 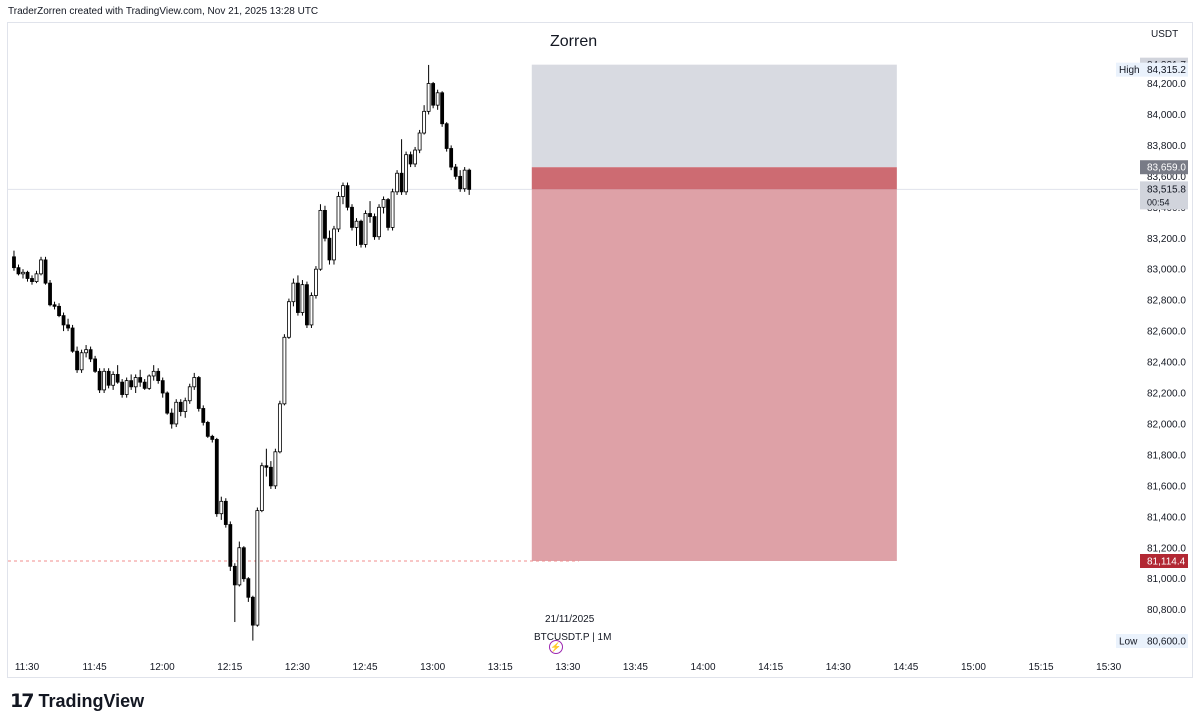 I want to click on tradingview-mark-icon: 17, so click(x=22, y=701).